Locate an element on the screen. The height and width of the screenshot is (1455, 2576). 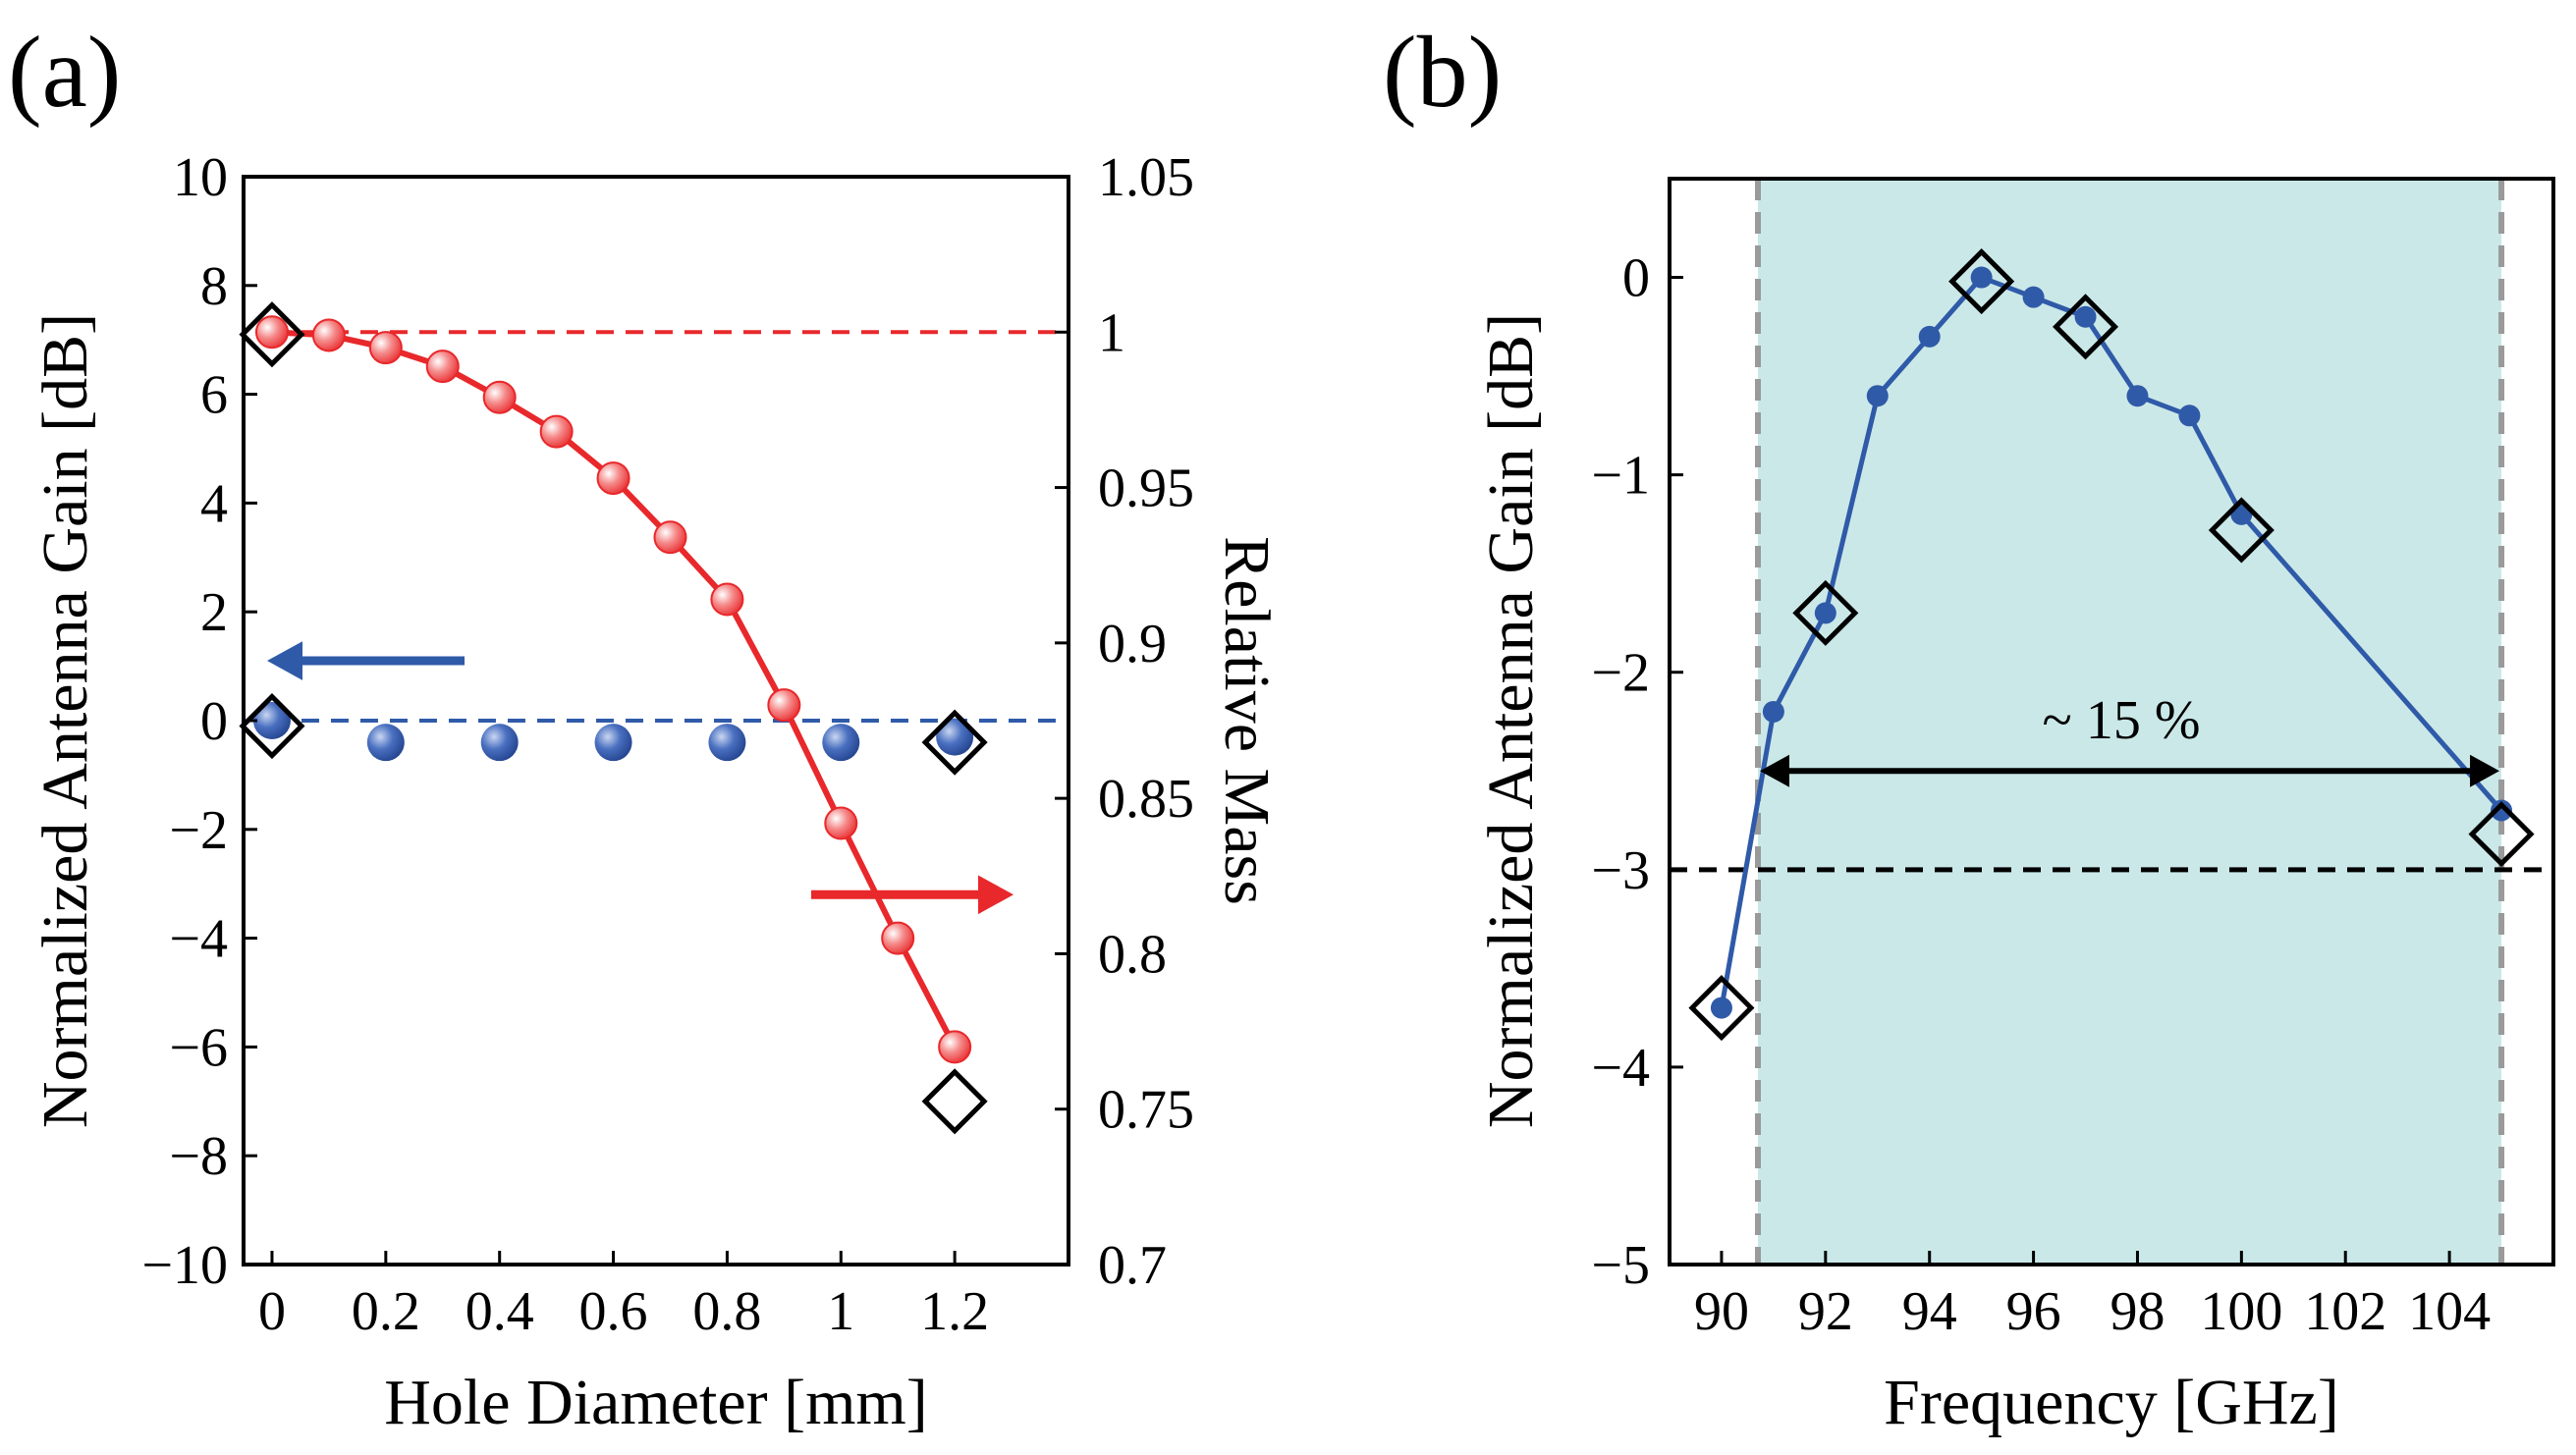
x-tick-label: 90 is located at coordinates (1722, 1311).